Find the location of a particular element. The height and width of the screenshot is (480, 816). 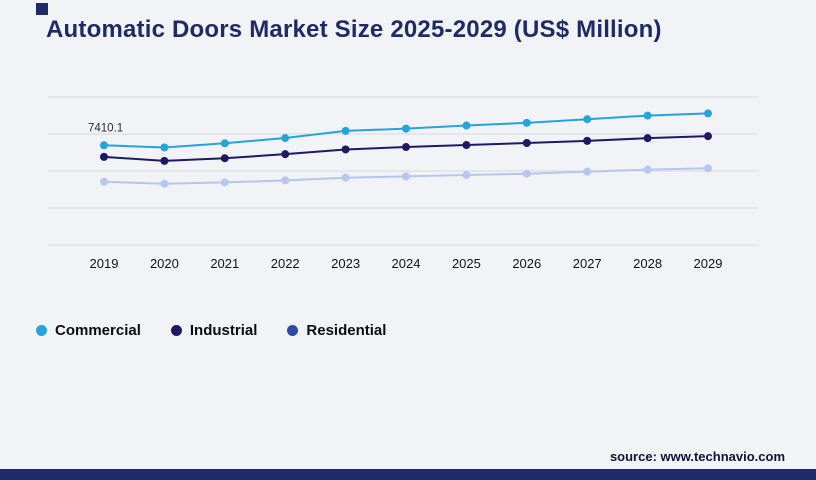

x-axis-label: 2025 is located at coordinates (466, 263).